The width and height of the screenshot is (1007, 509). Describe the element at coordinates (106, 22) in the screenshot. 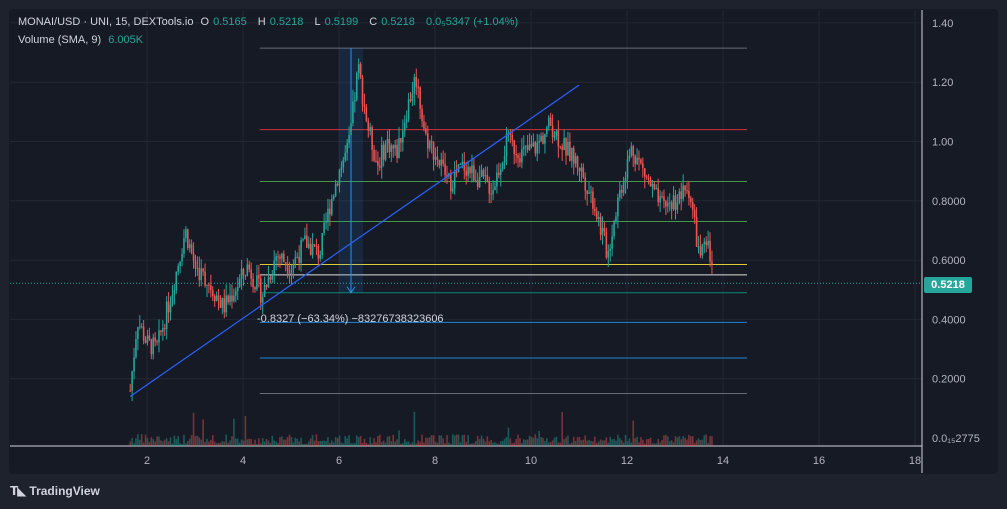

I see `legend-symbol: MONAI/USD · UNI, 15, DEXTools.io` at that location.